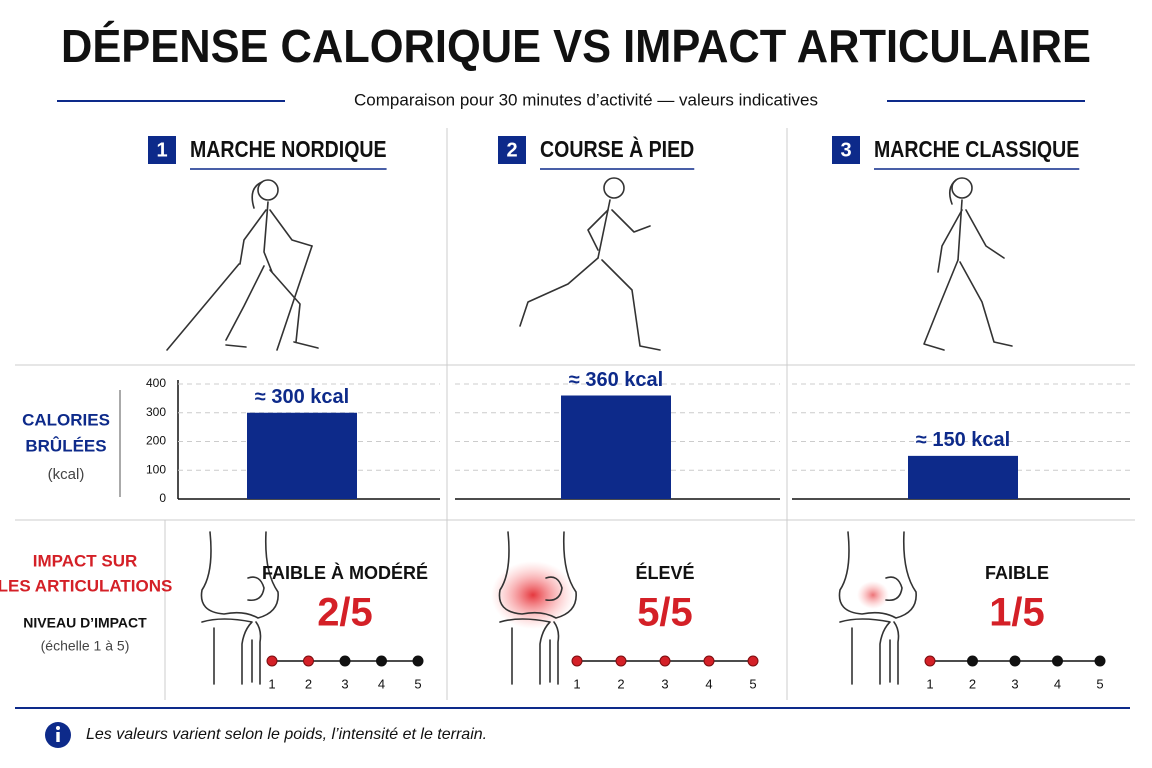 The image size is (1152, 768). Describe the element at coordinates (1017, 573) in the screenshot. I see `impact-level: FAIBLE` at that location.